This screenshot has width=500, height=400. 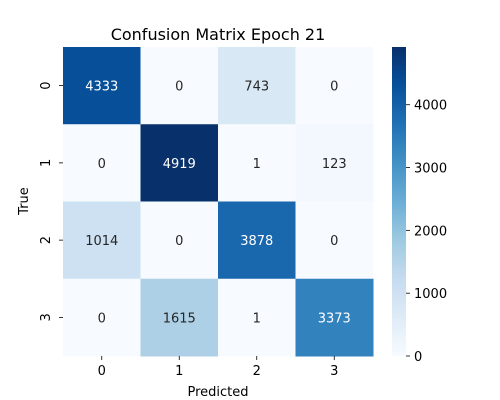 I want to click on y-tick-label: 0, so click(x=46, y=85).